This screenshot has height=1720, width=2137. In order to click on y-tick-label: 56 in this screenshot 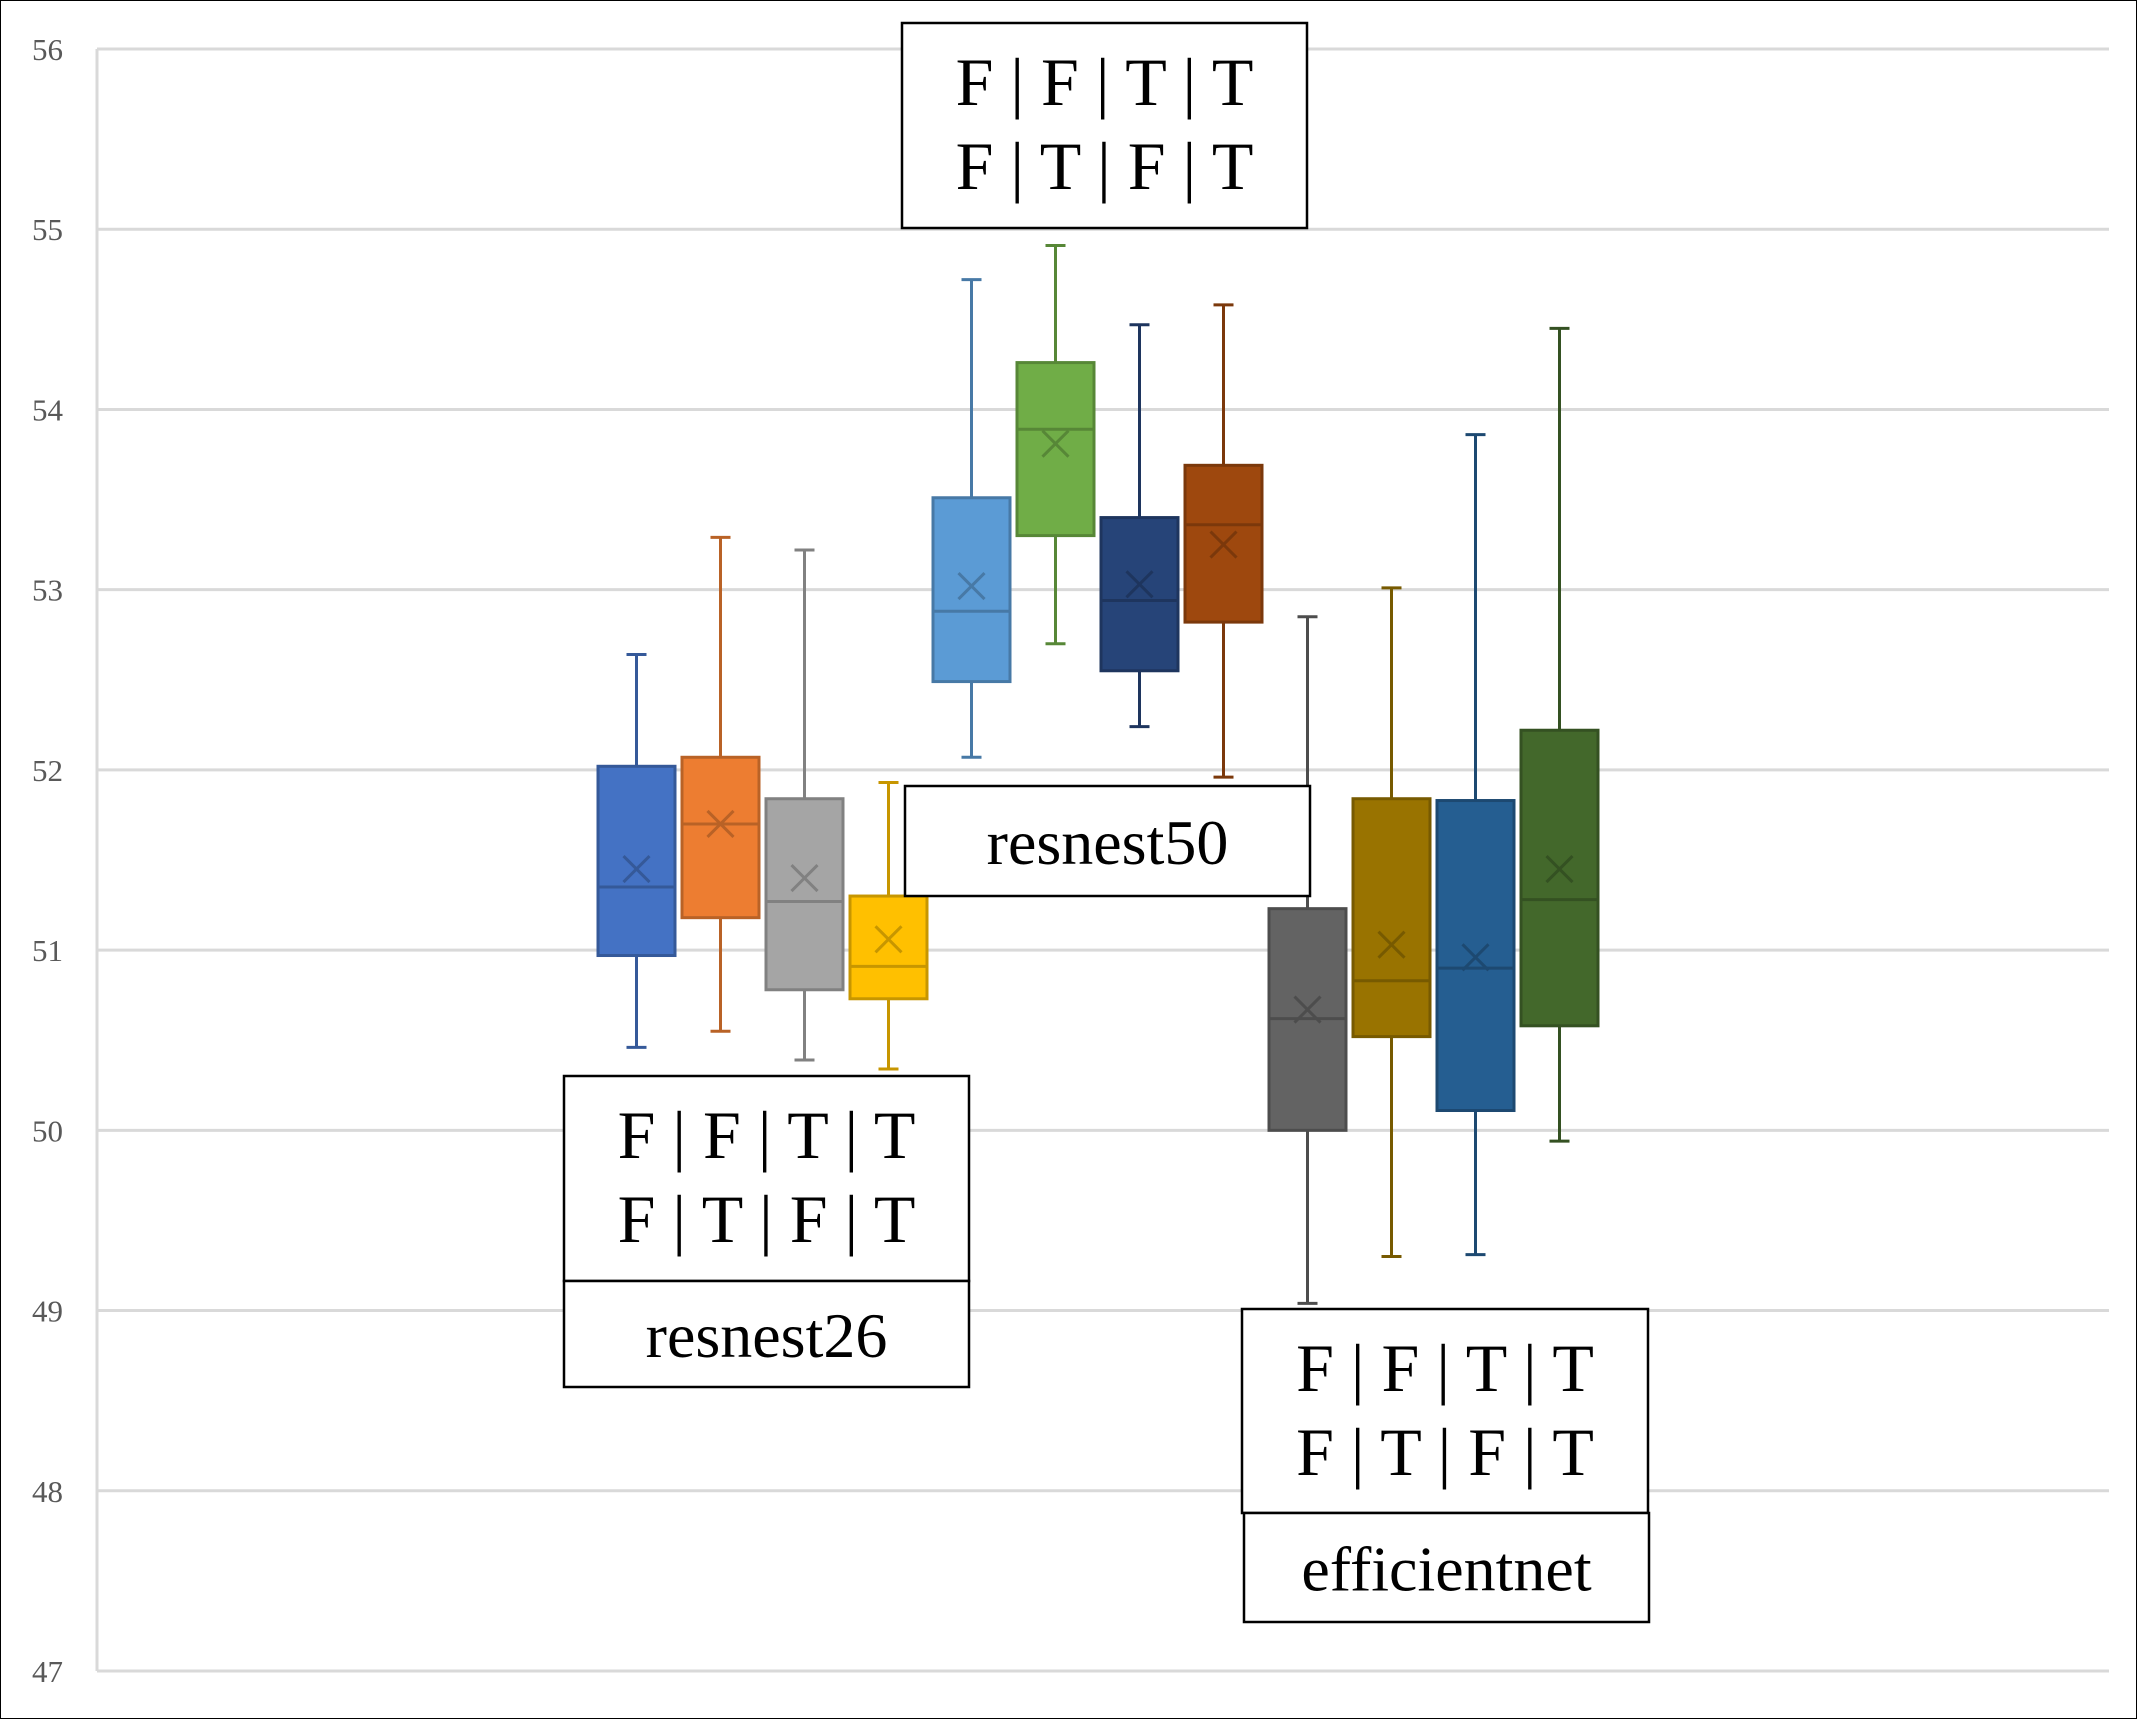, I will do `click(47, 49)`.